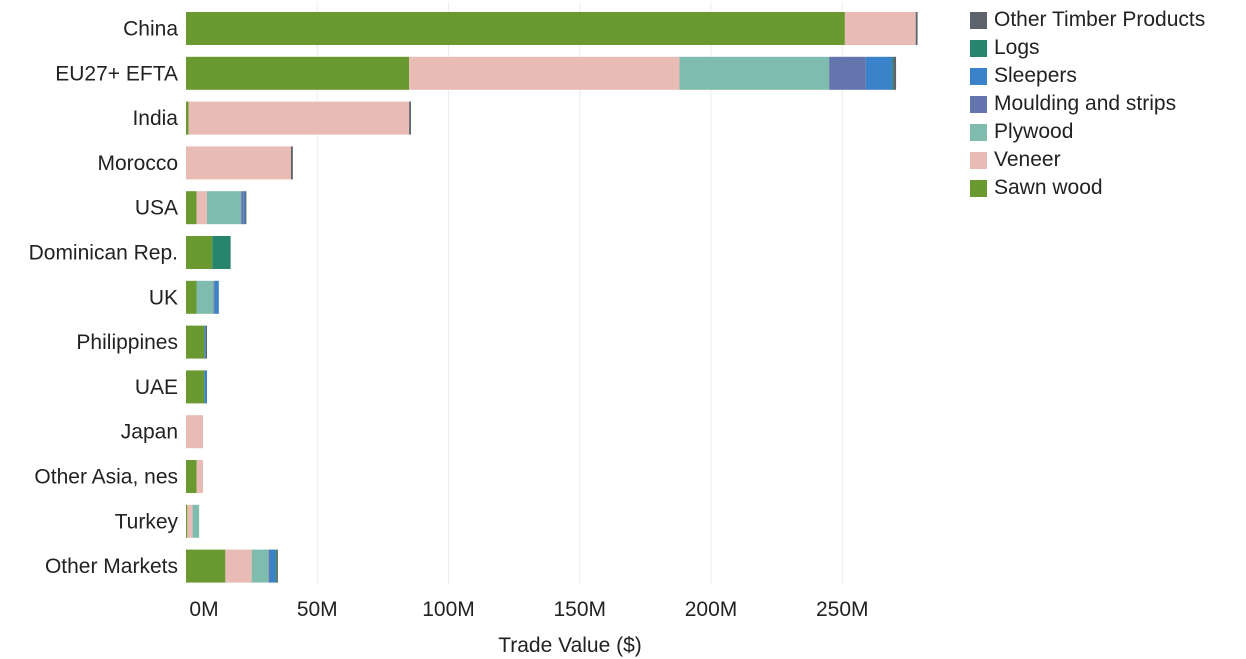 Image resolution: width=1246 pixels, height=659 pixels. What do you see at coordinates (150, 29) in the screenshot?
I see `category-label: China` at bounding box center [150, 29].